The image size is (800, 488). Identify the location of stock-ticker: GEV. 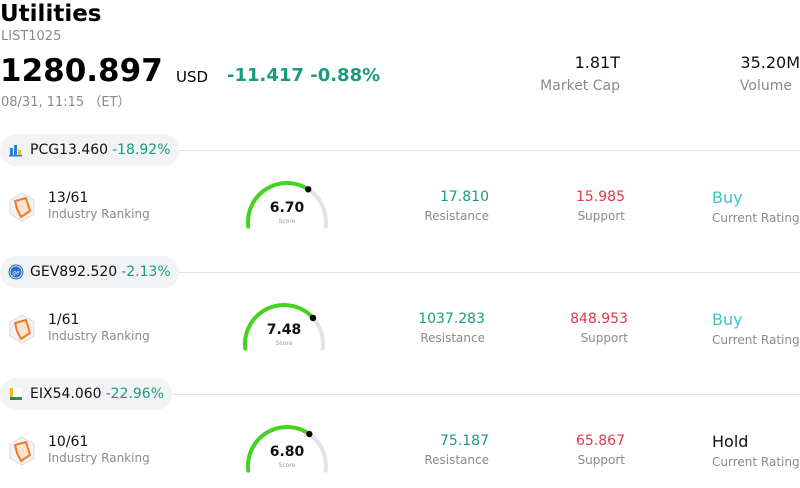
(45, 272).